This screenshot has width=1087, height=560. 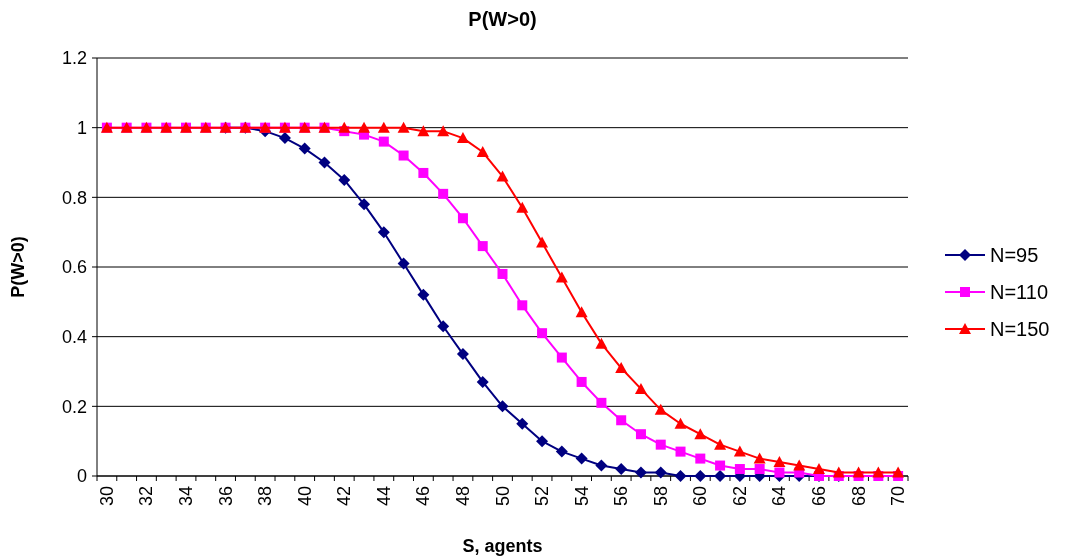 What do you see at coordinates (779, 496) in the screenshot?
I see `x-tick-label: 64` at bounding box center [779, 496].